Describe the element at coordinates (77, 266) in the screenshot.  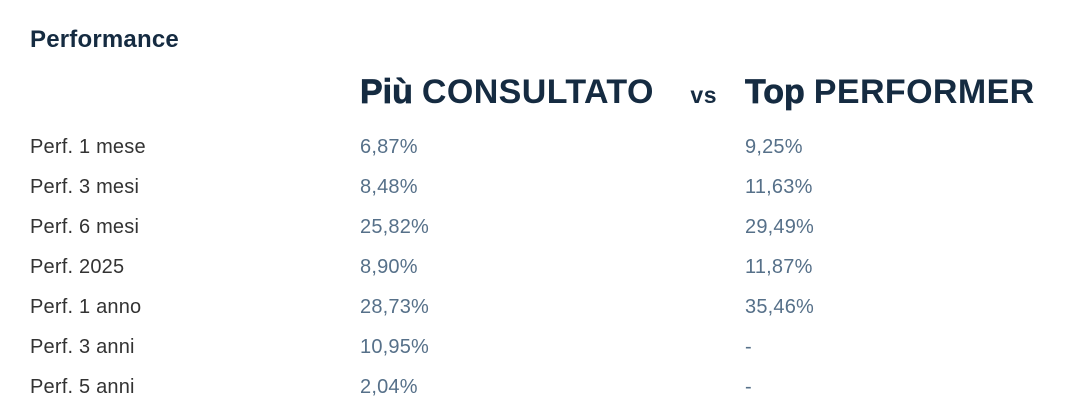
I see `row-period-label: Perf. 2025` at that location.